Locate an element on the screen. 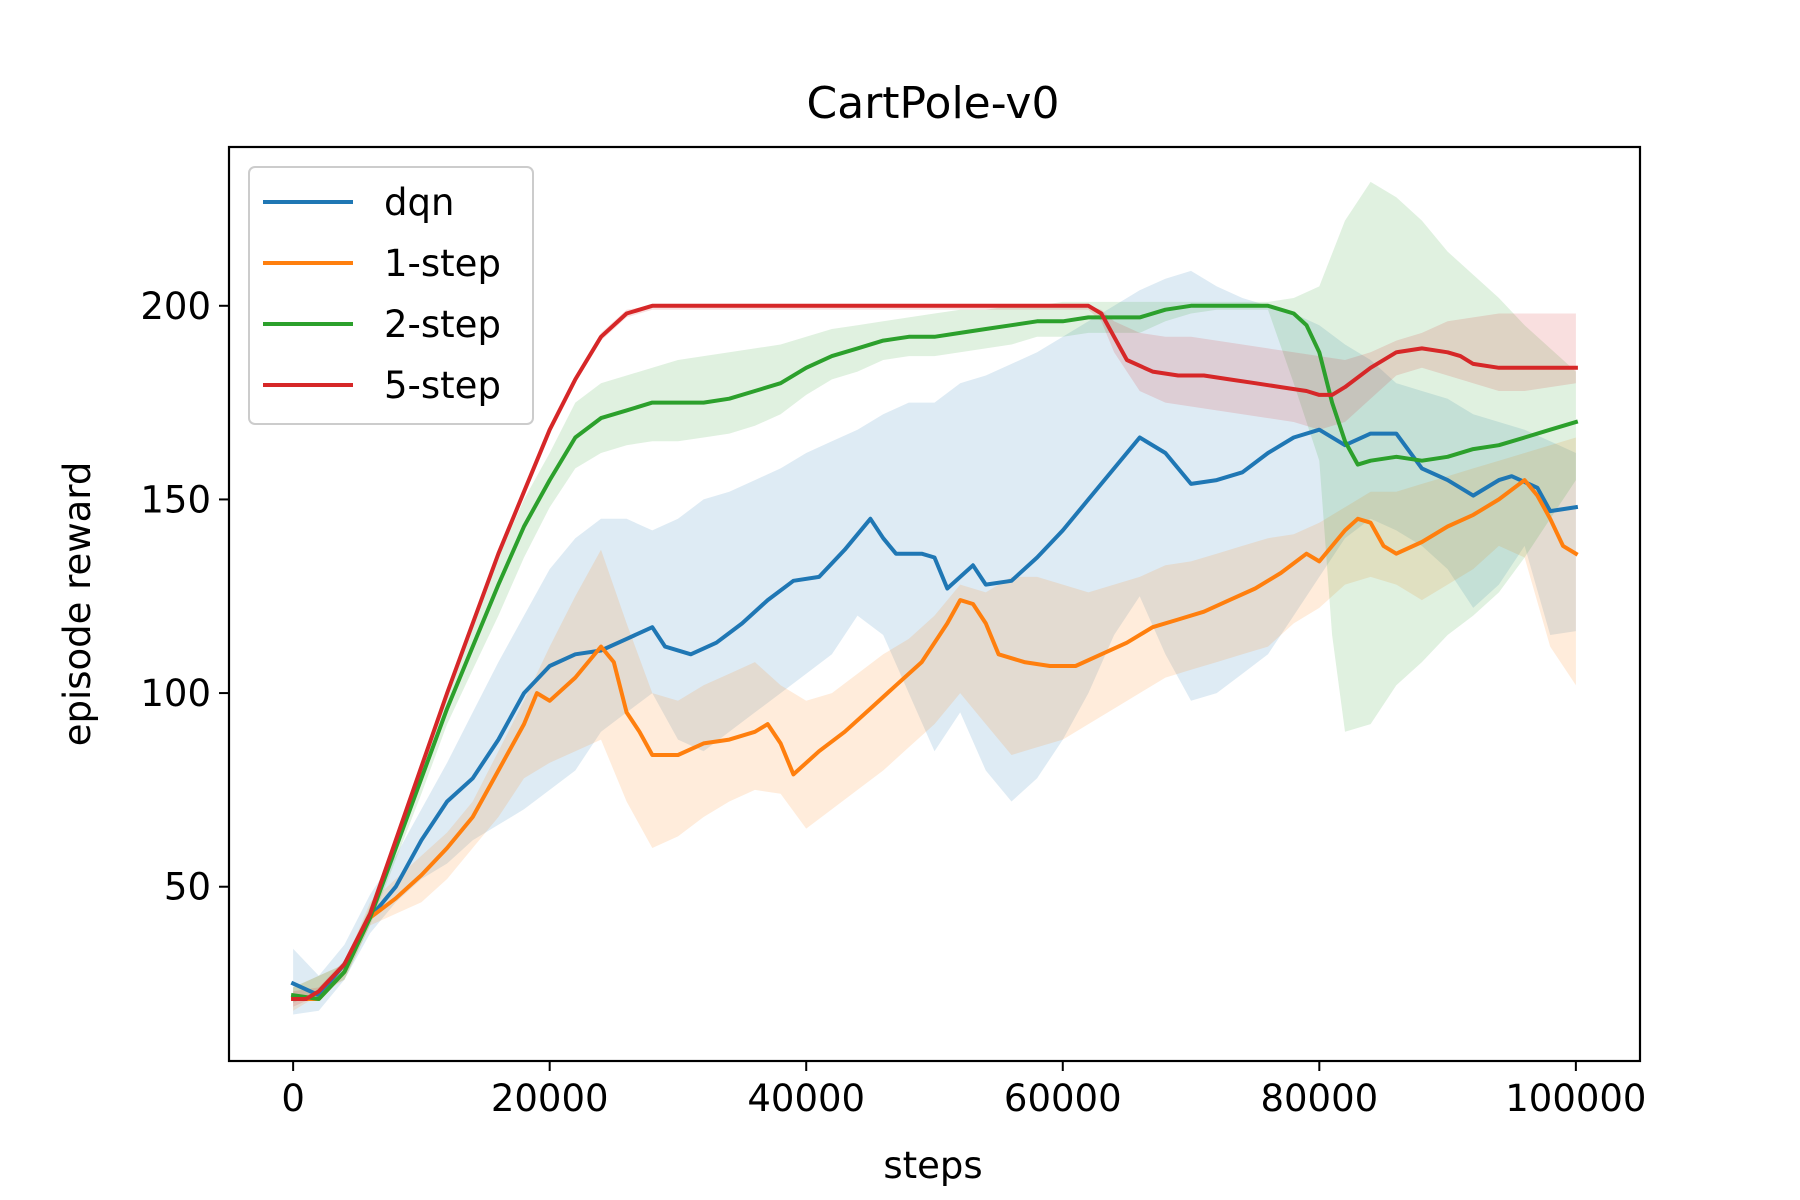 The height and width of the screenshot is (1200, 1800). legend-label-1-step: 1-step is located at coordinates (442, 263).